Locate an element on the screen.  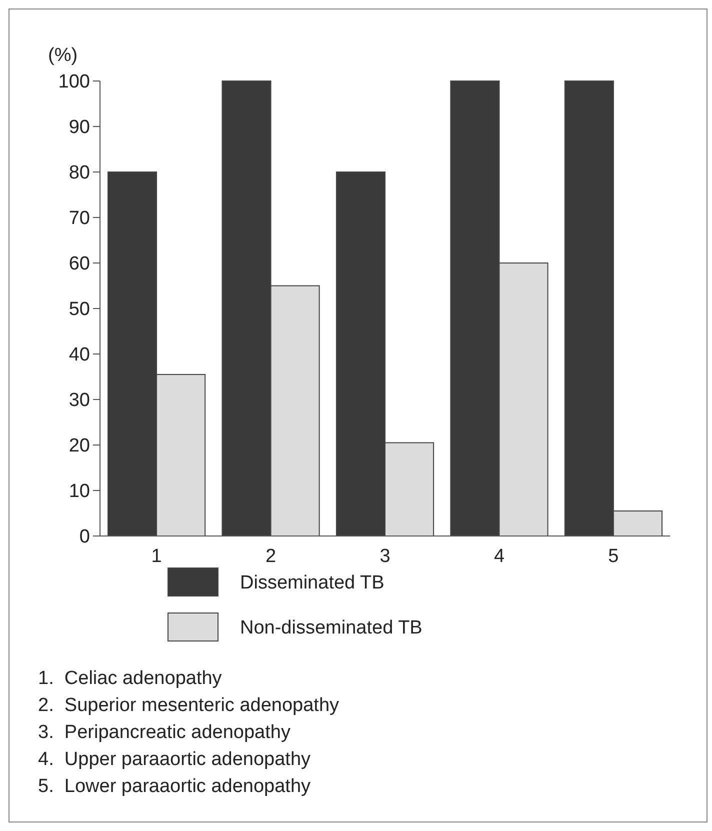
y-tick-label: 80 is located at coordinates (79, 173).